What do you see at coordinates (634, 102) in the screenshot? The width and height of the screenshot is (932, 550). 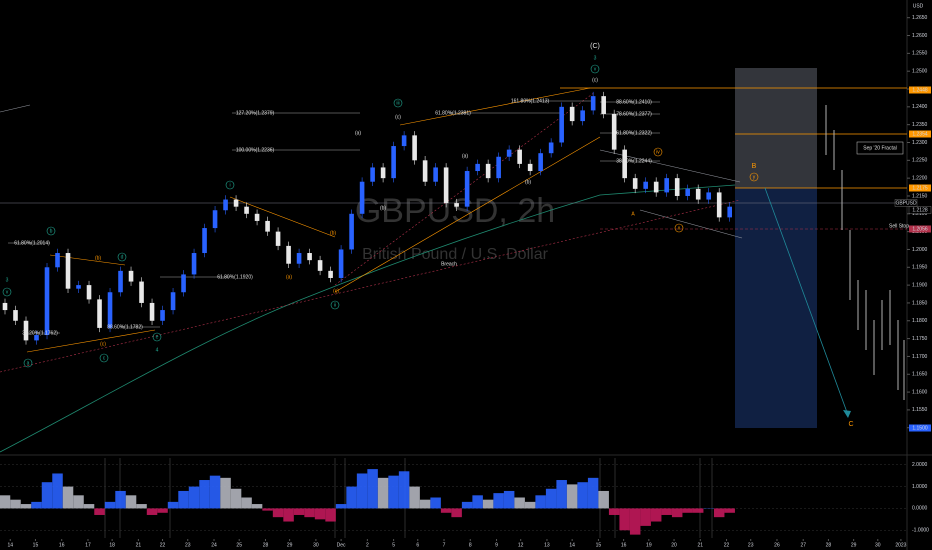 I see `annotation: 88.60%(1.2410)` at bounding box center [634, 102].